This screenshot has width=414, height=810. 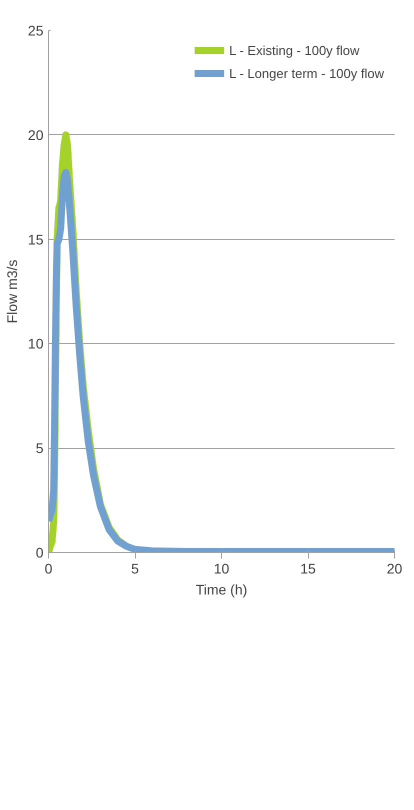 What do you see at coordinates (308, 568) in the screenshot?
I see `x-tick-label: 15` at bounding box center [308, 568].